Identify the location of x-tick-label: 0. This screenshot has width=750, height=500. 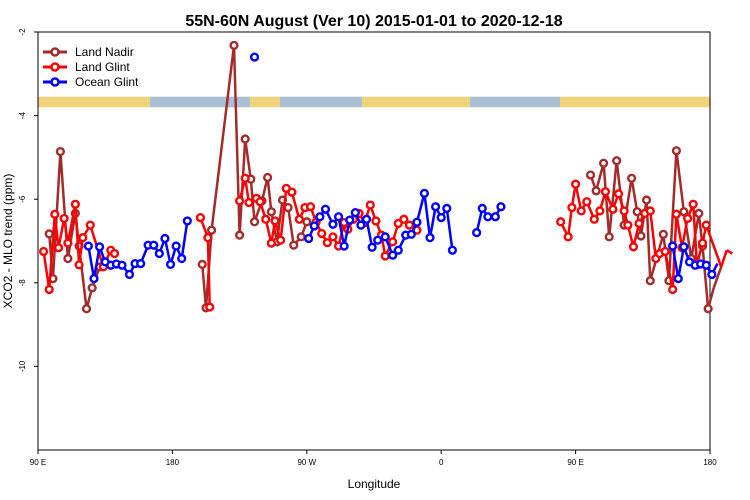
(441, 462).